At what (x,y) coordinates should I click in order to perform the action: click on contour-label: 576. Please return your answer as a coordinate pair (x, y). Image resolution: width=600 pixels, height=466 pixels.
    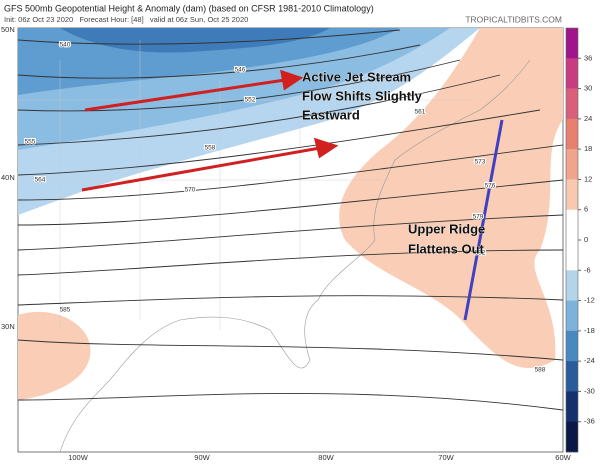
    Looking at the image, I should click on (490, 186).